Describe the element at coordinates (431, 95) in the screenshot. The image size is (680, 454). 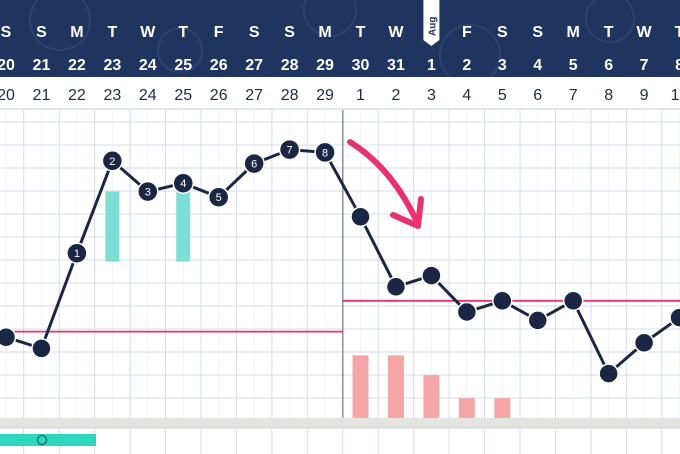
I see `cycle-day-label: 3` at that location.